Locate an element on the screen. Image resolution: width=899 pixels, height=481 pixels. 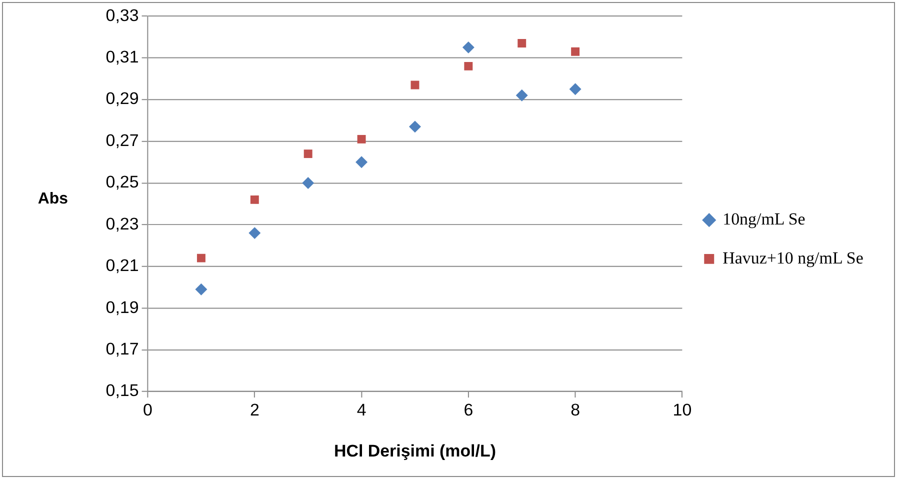
x-axis-title: HCl Derişimi (mol/L) is located at coordinates (415, 451).